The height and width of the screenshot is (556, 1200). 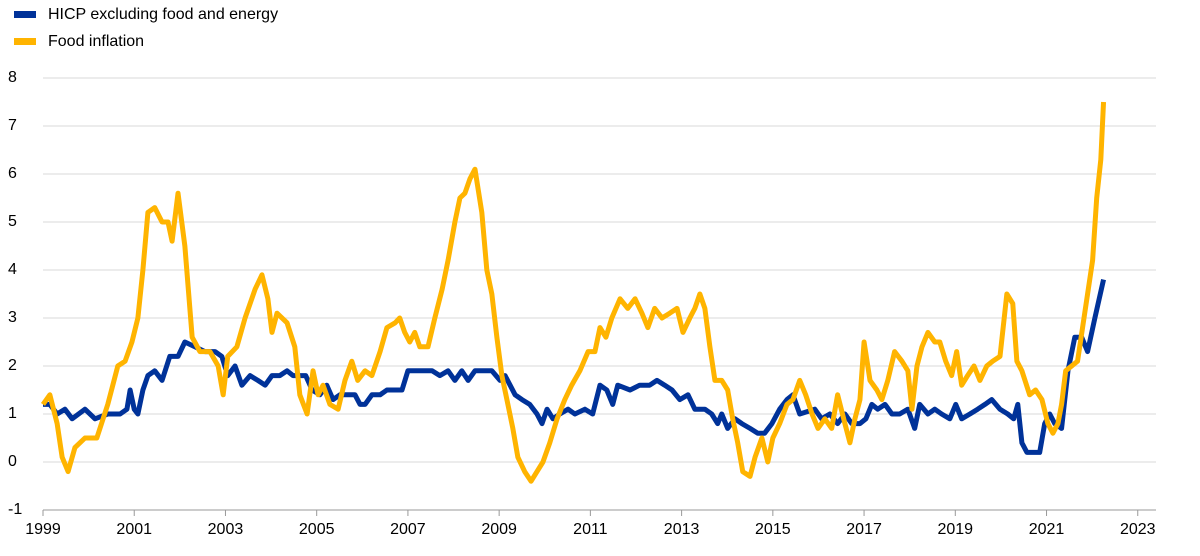 What do you see at coordinates (43, 529) in the screenshot?
I see `x-tick-label: 1999` at bounding box center [43, 529].